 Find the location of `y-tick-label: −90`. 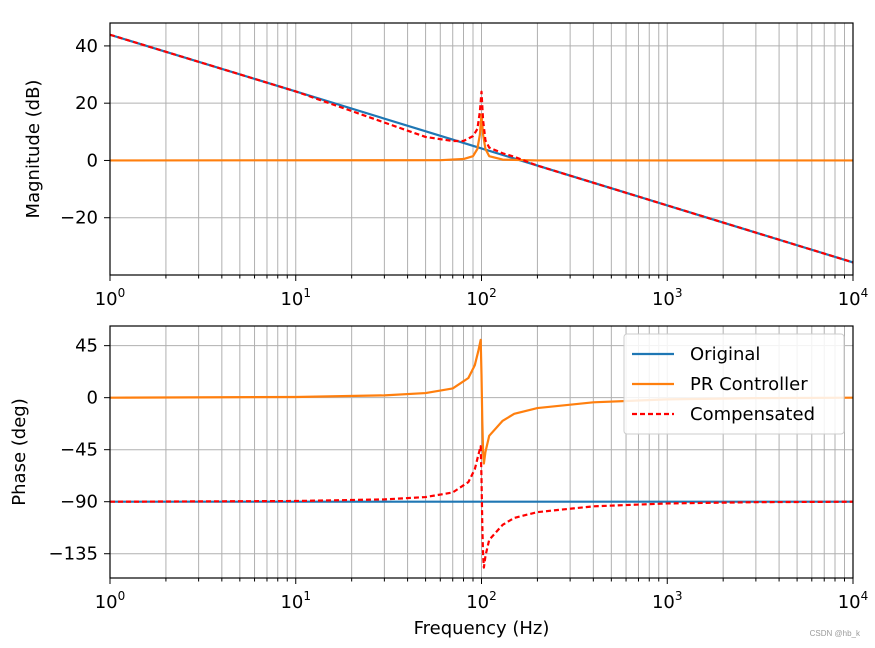

y-tick-label: −90 is located at coordinates (79, 502).